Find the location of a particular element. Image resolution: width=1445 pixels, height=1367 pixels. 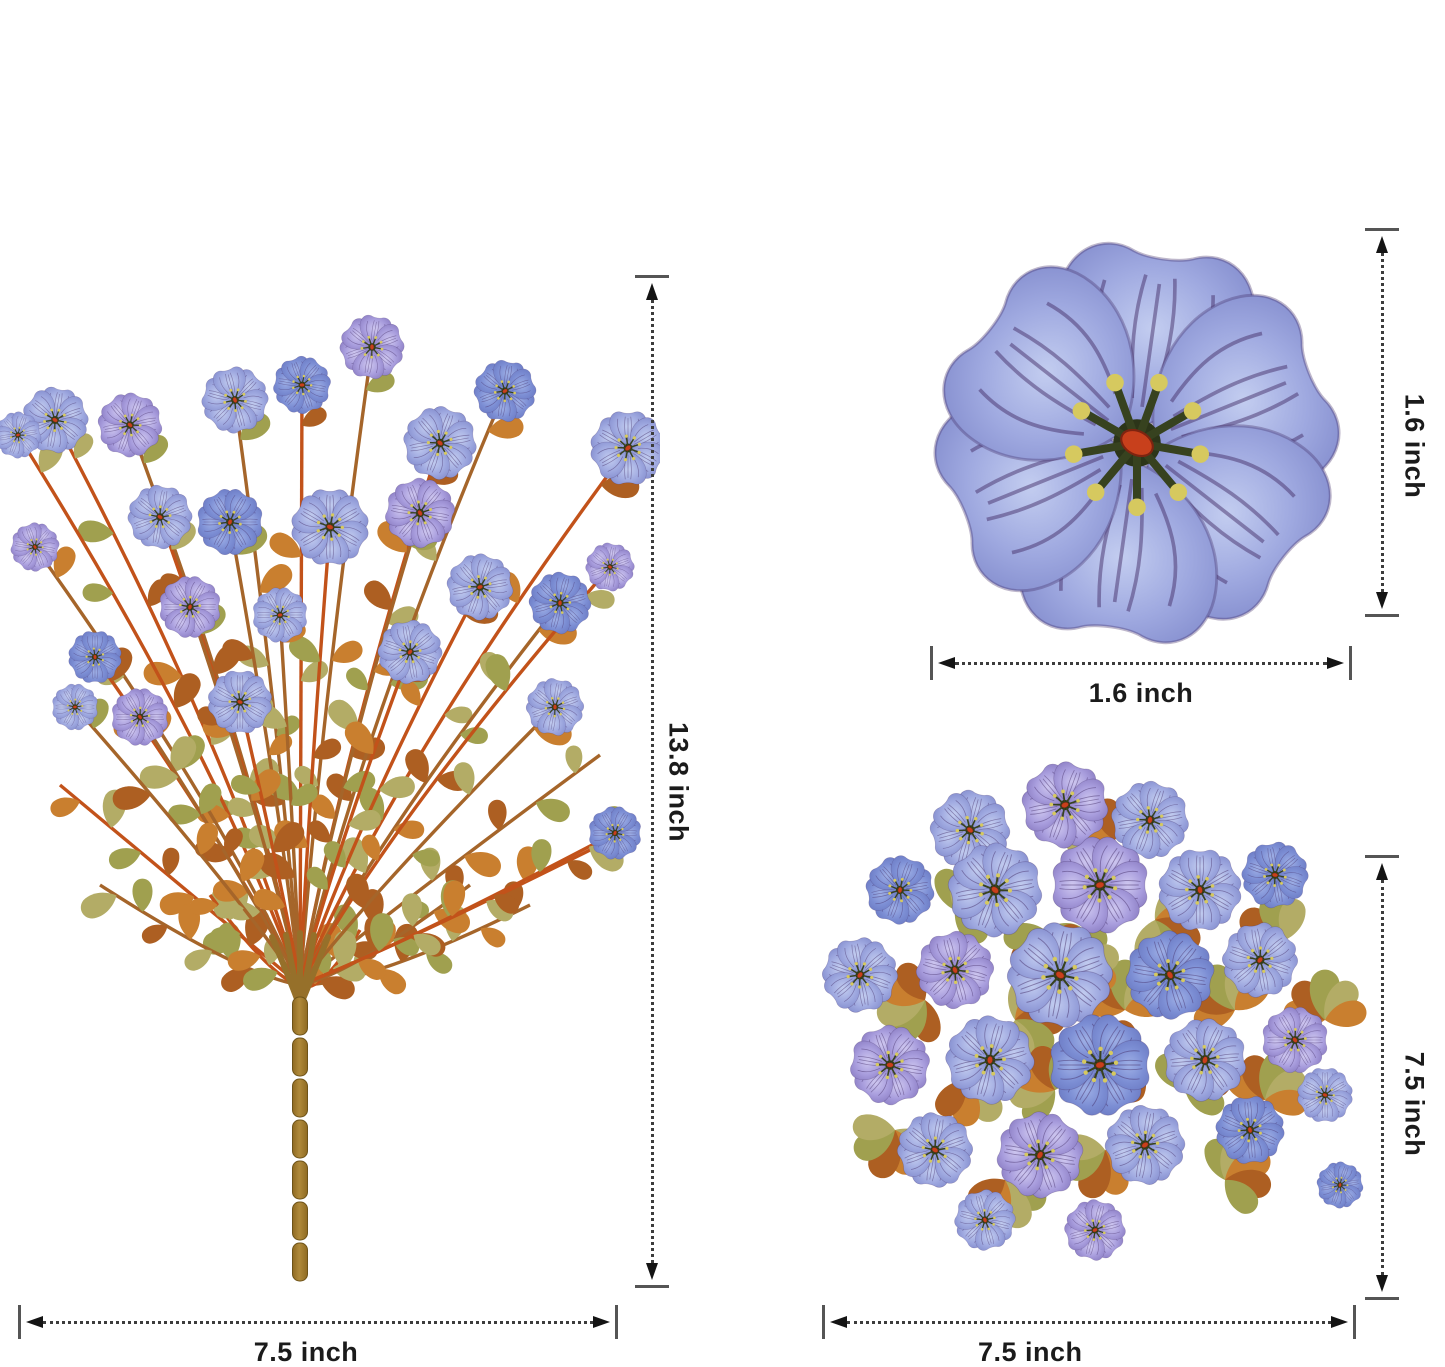

dim-label: 13.8 inch is located at coordinates (678, 781).